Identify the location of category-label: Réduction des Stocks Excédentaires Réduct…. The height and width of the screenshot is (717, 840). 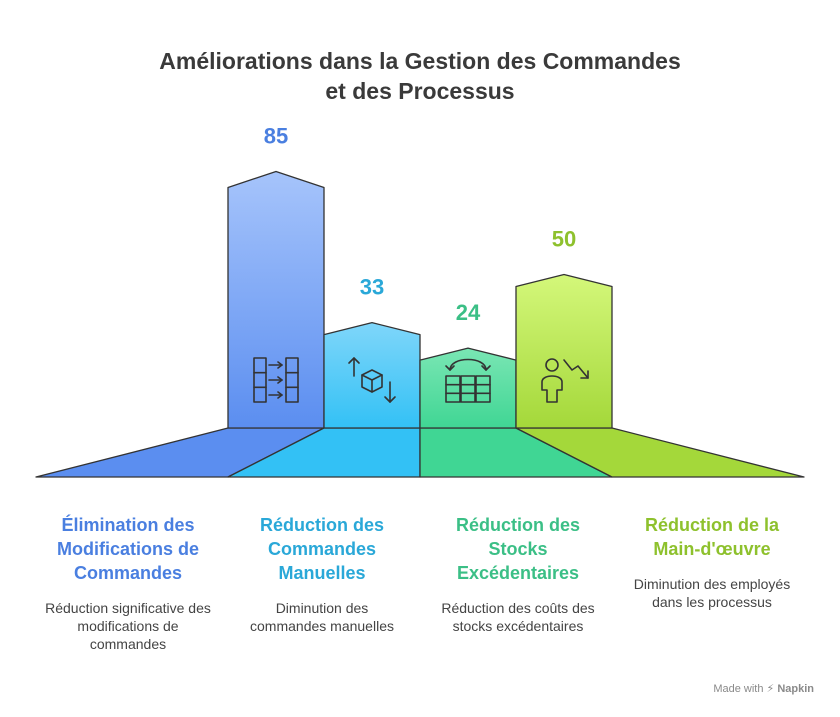
(518, 574).